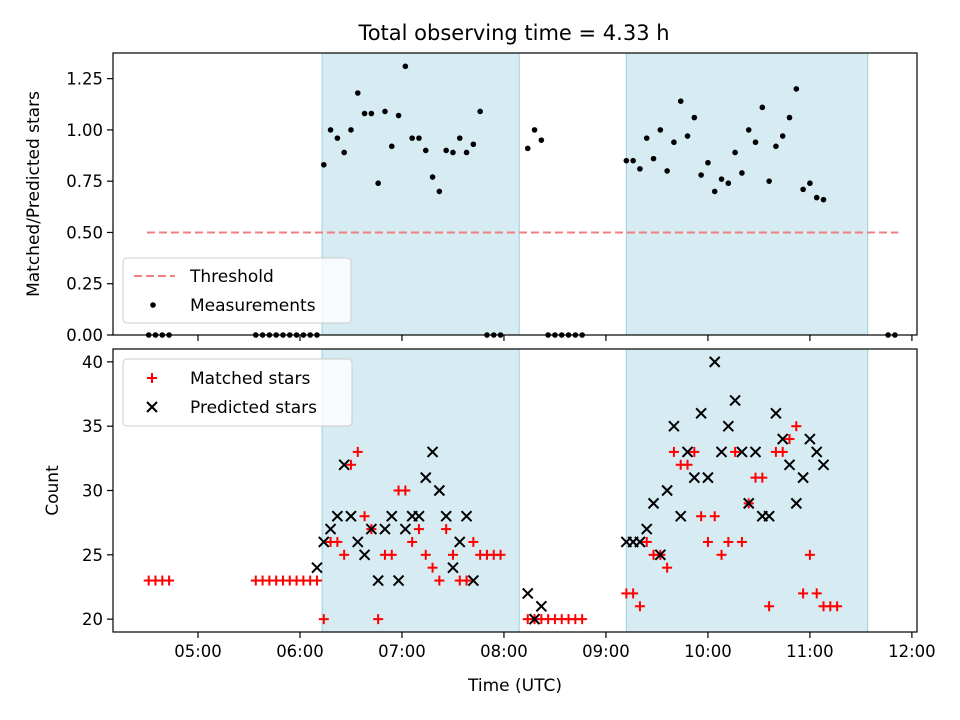 Image resolution: width=960 pixels, height=720 pixels. What do you see at coordinates (84, 130) in the screenshot?
I see `y-tick-label: 1.00` at bounding box center [84, 130].